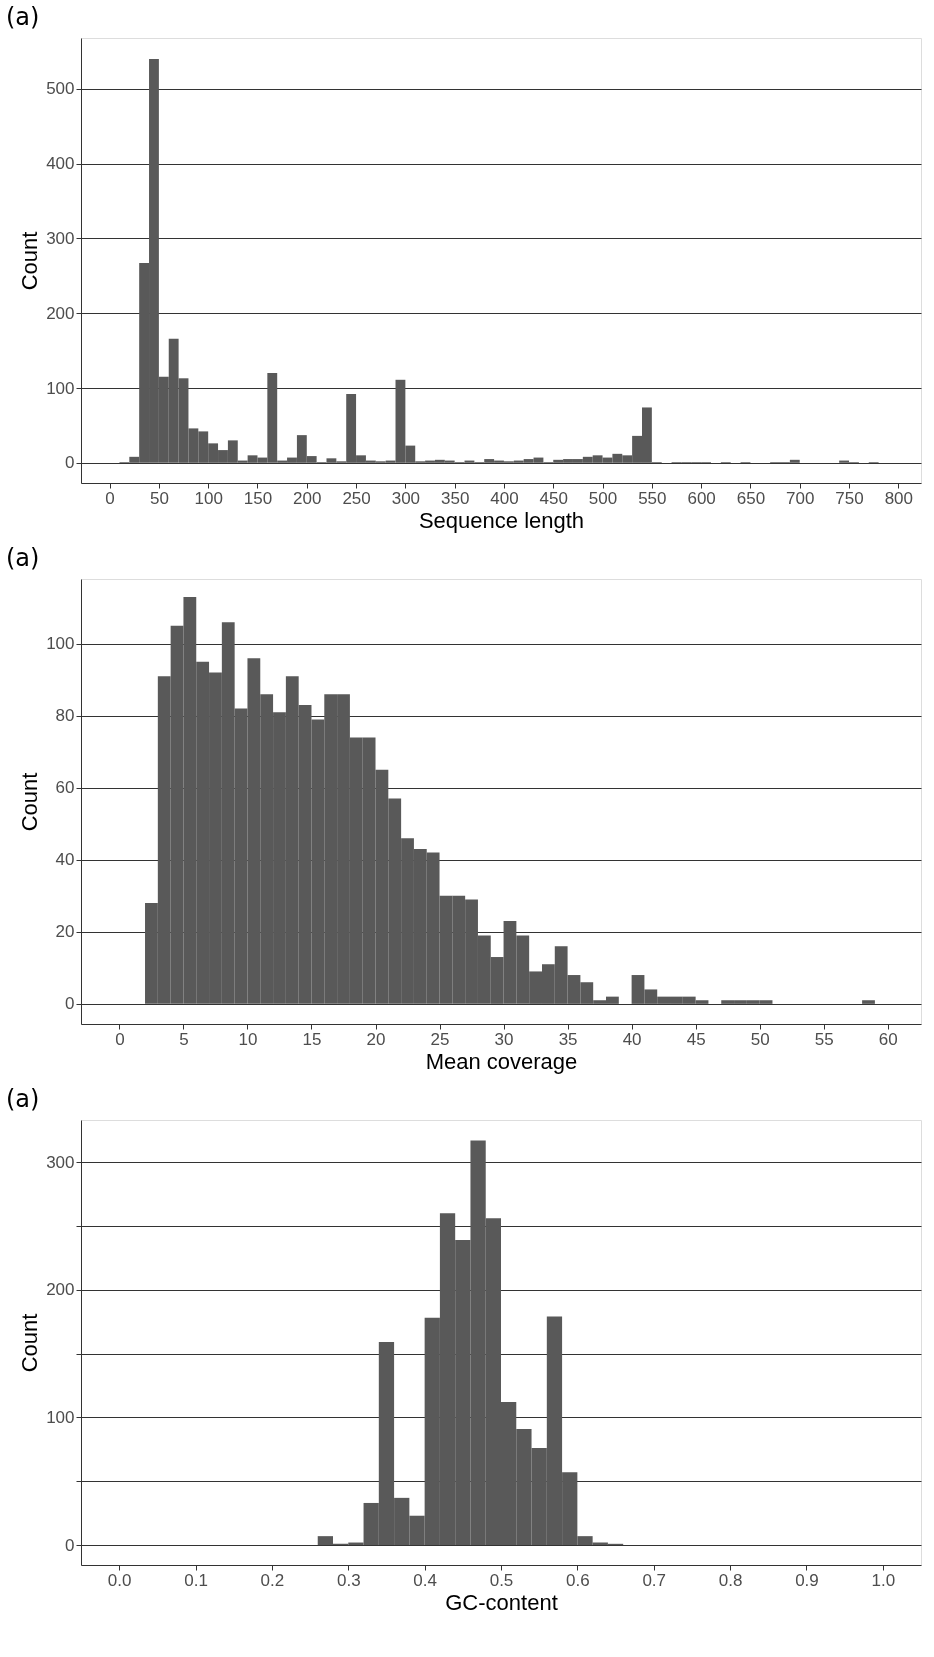  I want to click on x-tick-label: 250, so click(356, 498).